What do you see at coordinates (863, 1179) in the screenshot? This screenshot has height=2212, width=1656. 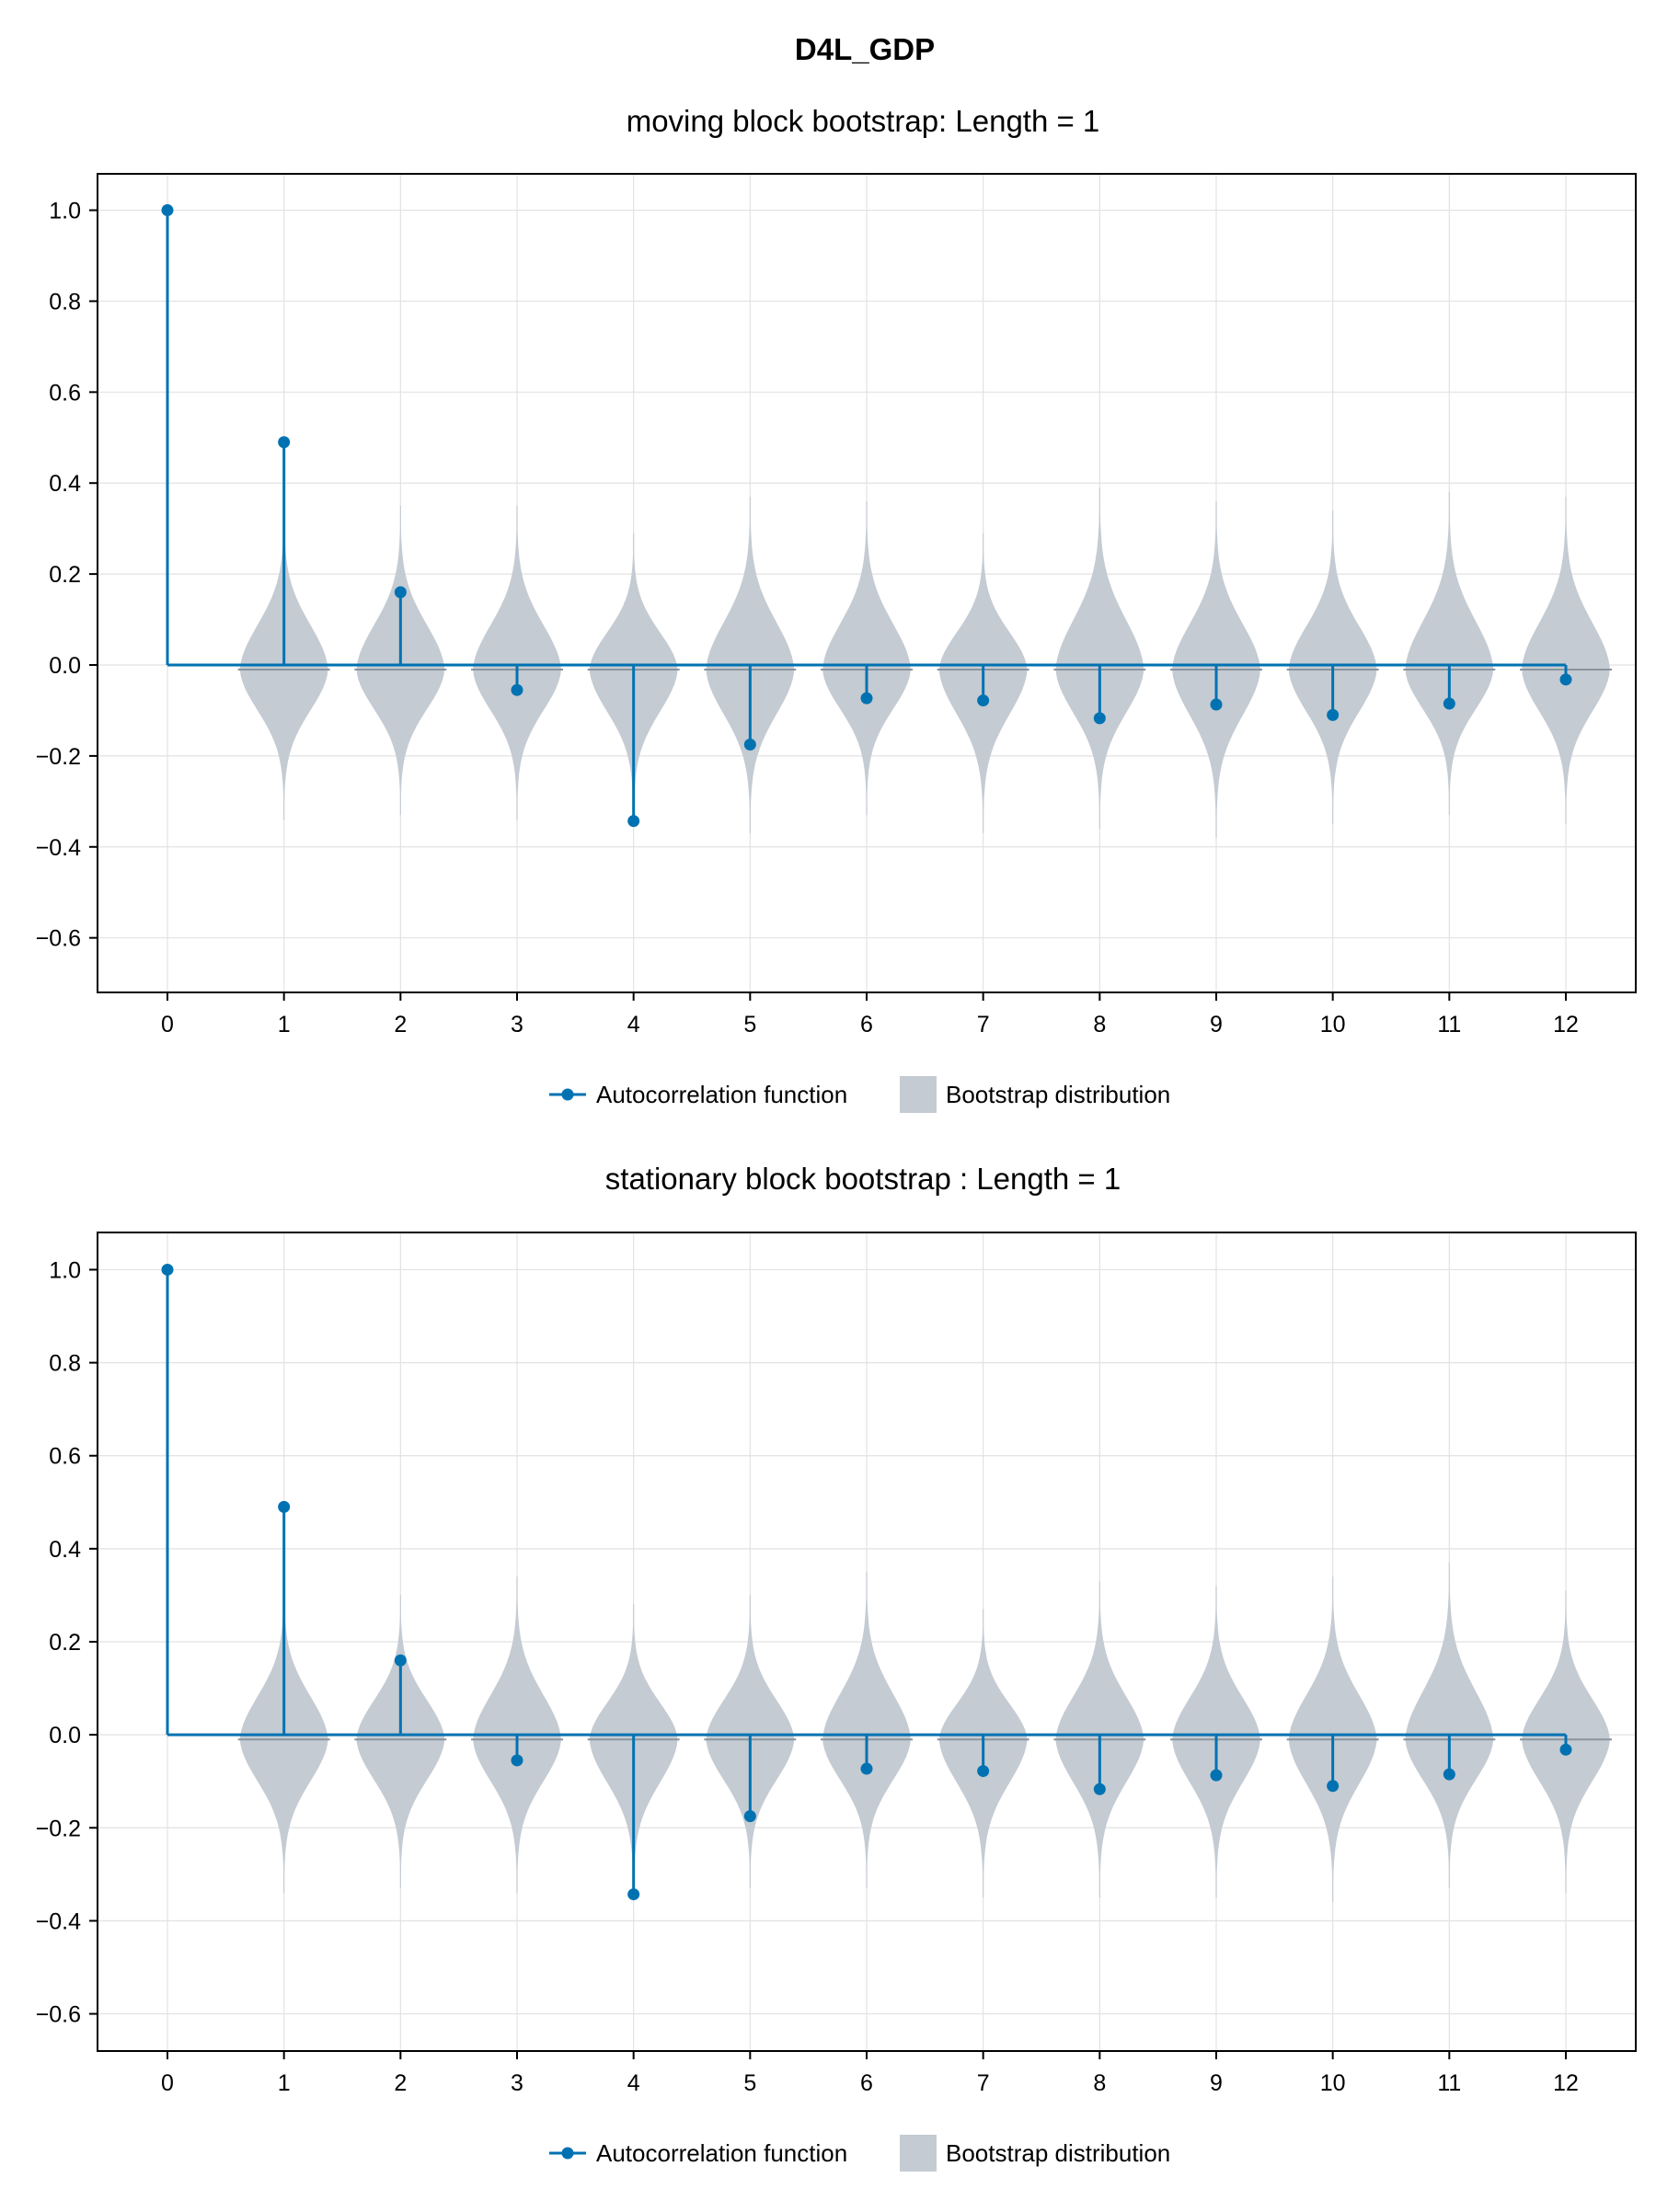 I see `panel-title: stationary block bootstrap : Length = 1` at bounding box center [863, 1179].